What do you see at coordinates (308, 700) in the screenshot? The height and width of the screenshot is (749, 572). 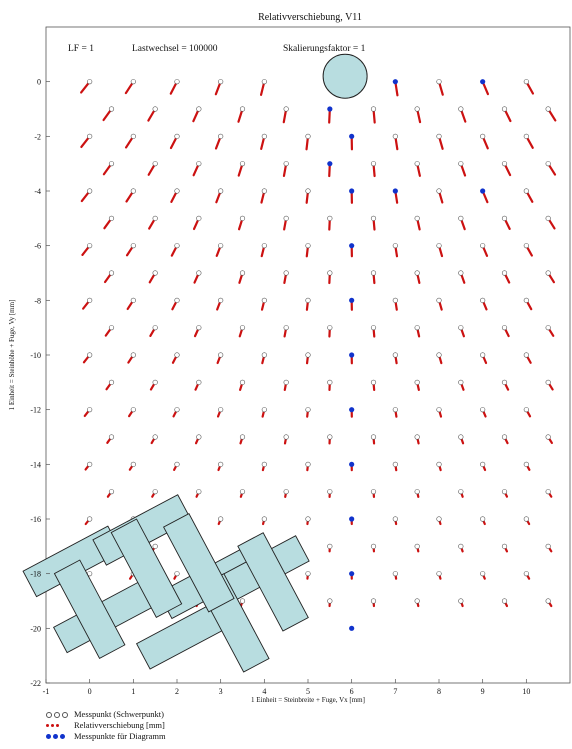 I see `x-axis-label: 1 Einheit = Steinbreite + Fuge, Vx [mm]` at bounding box center [308, 700].